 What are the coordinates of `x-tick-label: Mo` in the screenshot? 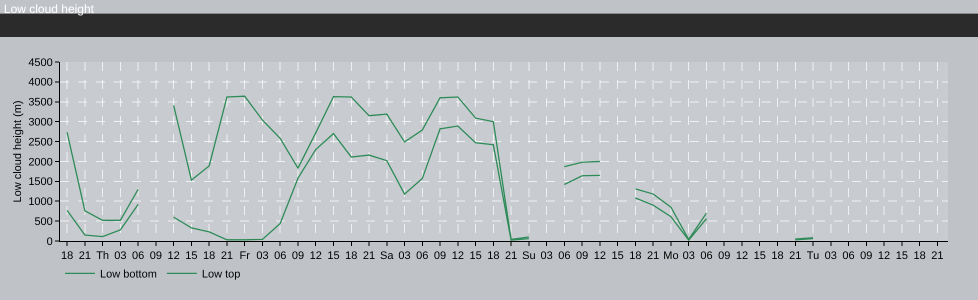 It's located at (671, 256).